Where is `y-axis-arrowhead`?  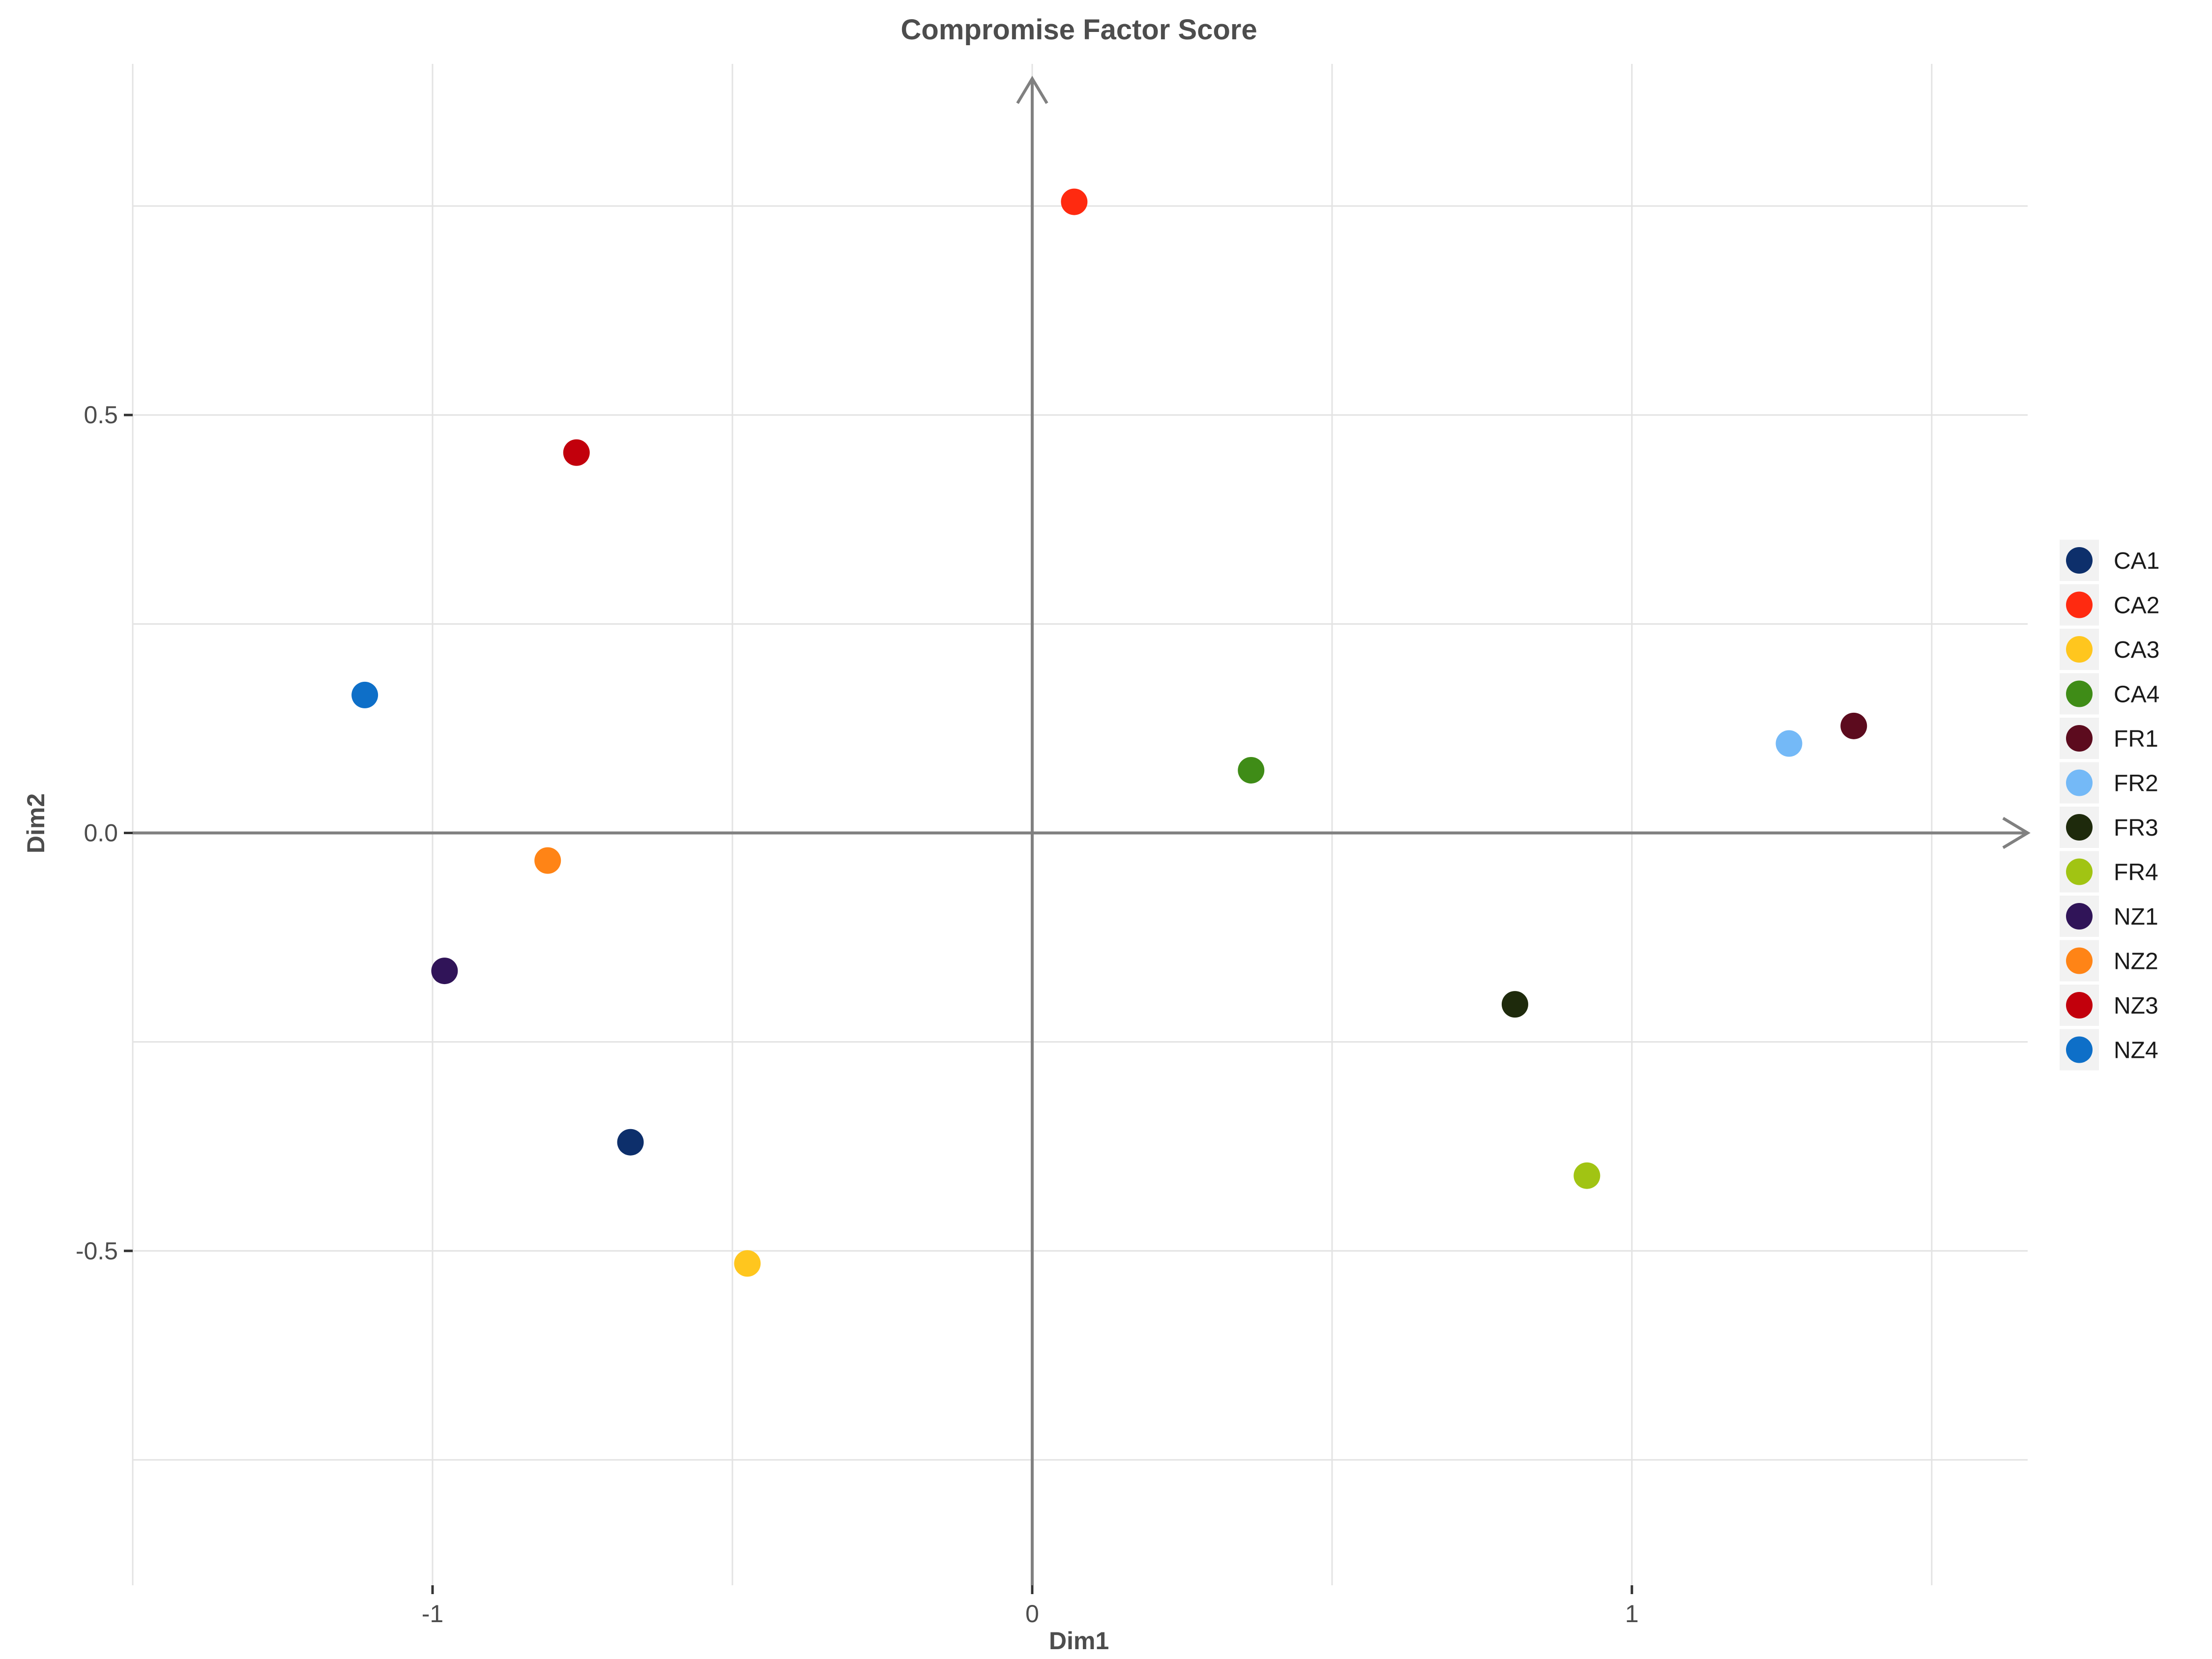 y-axis-arrowhead is located at coordinates (1032, 90).